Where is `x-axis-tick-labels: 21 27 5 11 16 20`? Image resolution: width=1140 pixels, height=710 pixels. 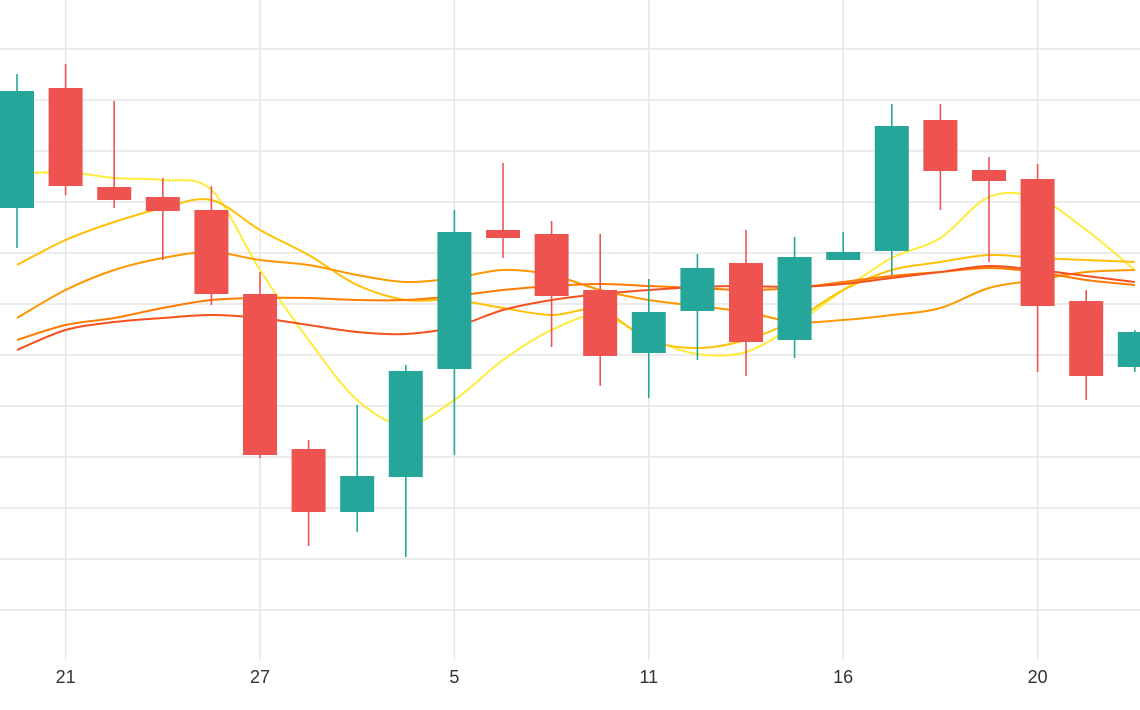 x-axis-tick-labels: 21 27 5 11 16 20 is located at coordinates (552, 677).